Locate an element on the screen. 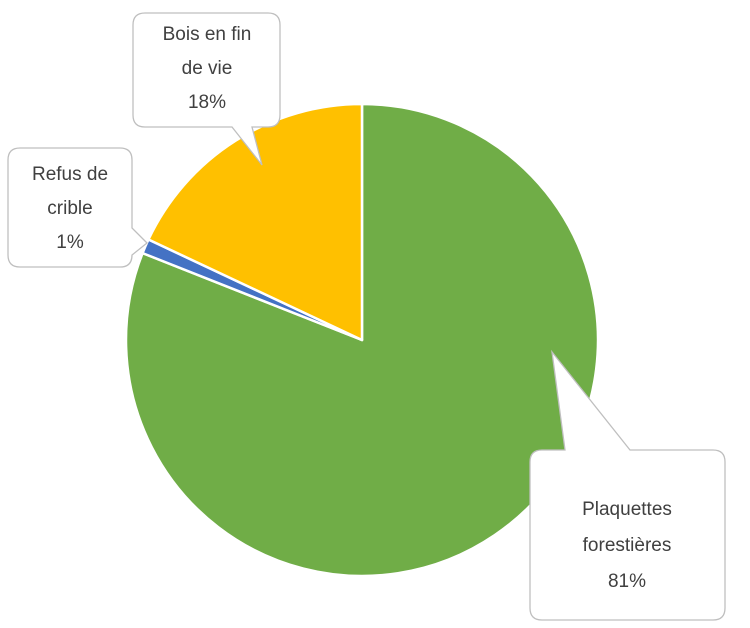 The width and height of the screenshot is (750, 628). value-label: 1% is located at coordinates (70, 242).